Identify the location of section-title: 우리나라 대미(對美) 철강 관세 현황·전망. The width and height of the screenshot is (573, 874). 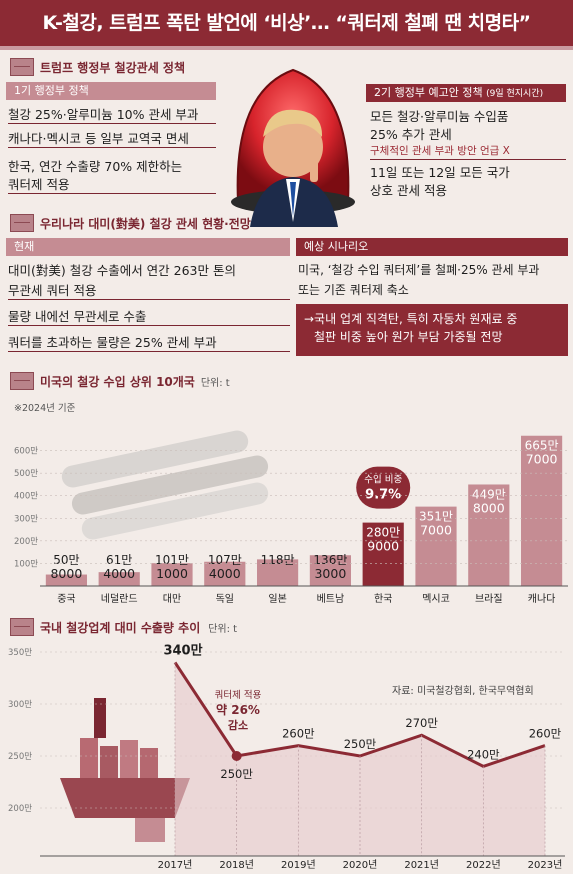
(145, 223).